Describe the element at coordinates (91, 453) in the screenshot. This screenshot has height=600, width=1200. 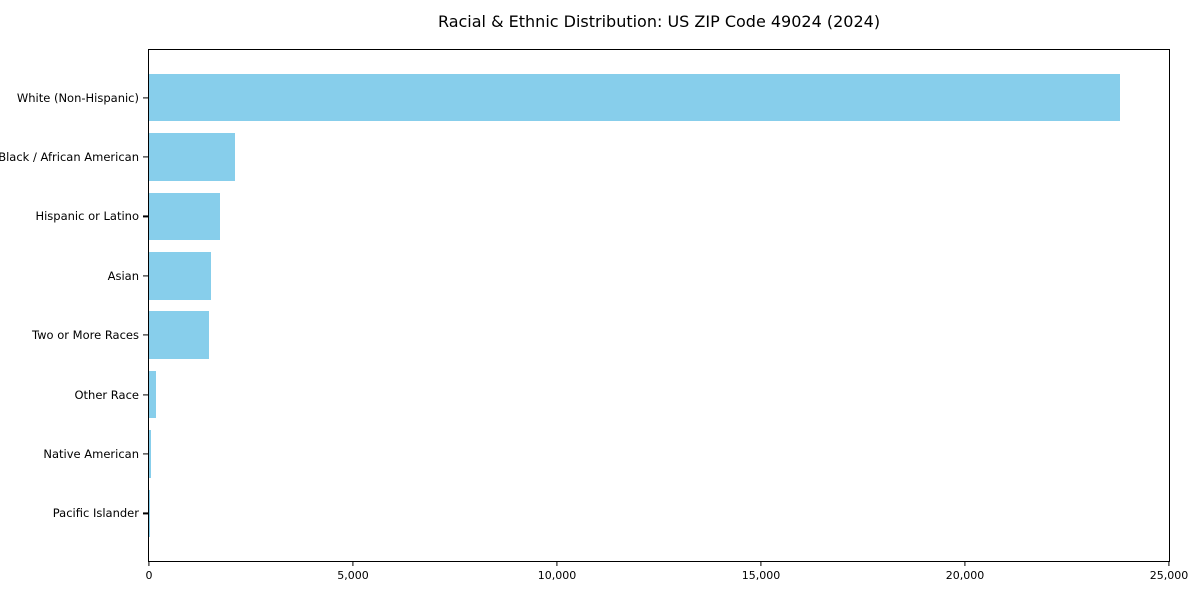
I see `category-label: Native American` at that location.